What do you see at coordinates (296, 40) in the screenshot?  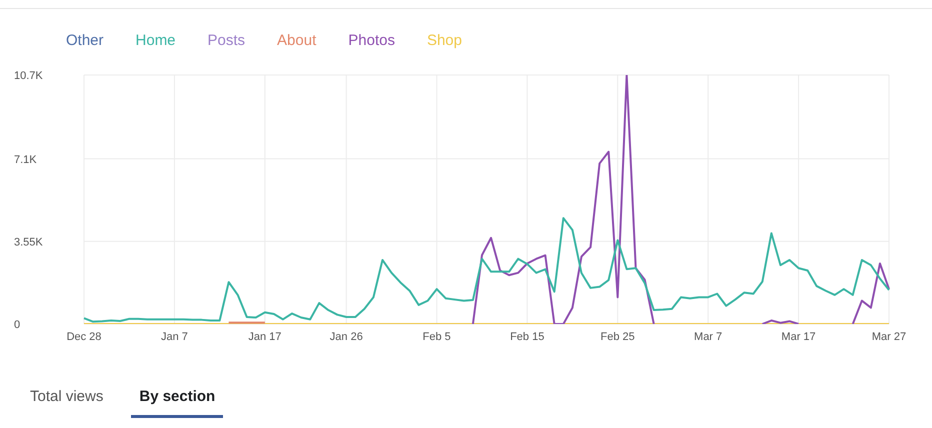 I see `text: About` at bounding box center [296, 40].